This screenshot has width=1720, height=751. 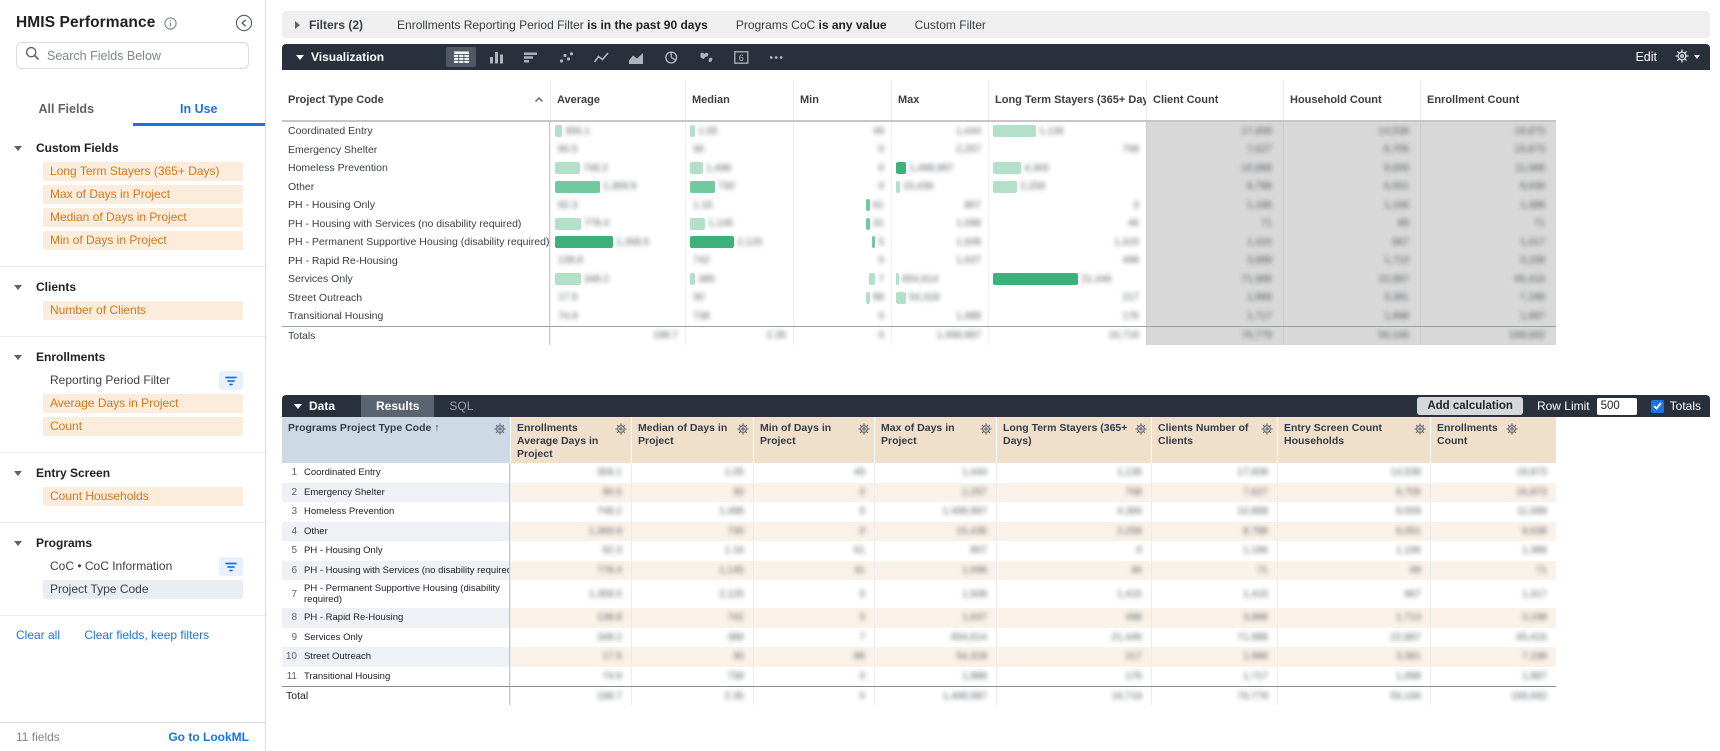 What do you see at coordinates (1214, 316) in the screenshot?
I see `viz-count-cell: 1,717` at bounding box center [1214, 316].